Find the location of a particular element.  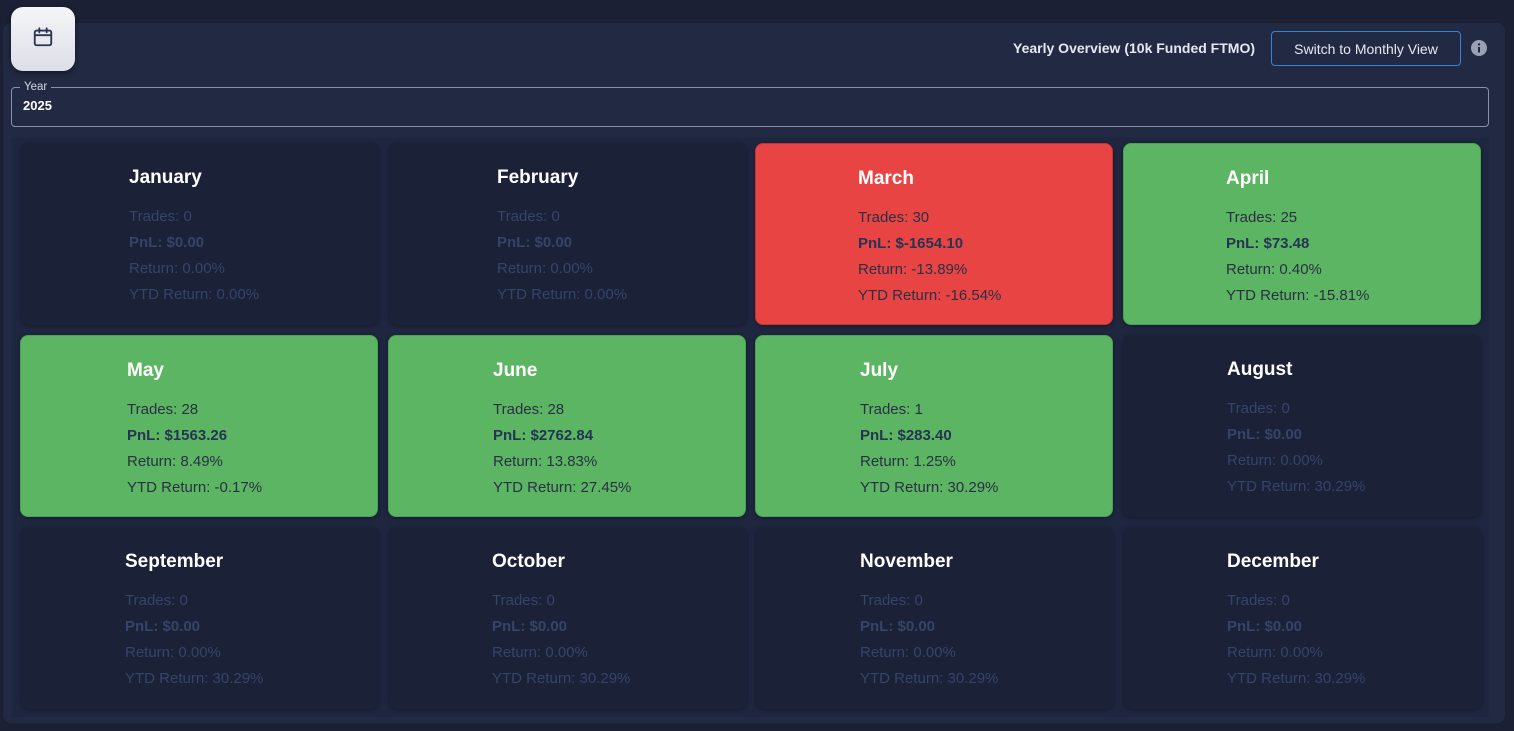

month-name: September is located at coordinates (174, 561).